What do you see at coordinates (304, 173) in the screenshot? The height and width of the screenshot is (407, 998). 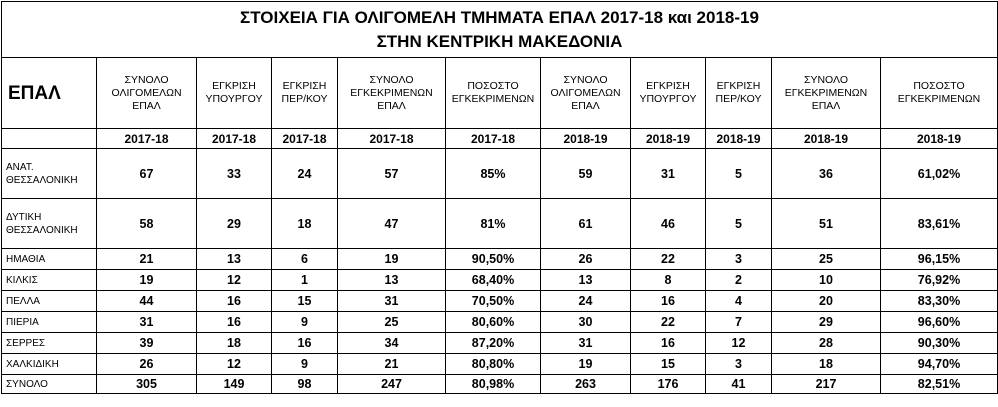 I see `value-cell: 24` at bounding box center [304, 173].